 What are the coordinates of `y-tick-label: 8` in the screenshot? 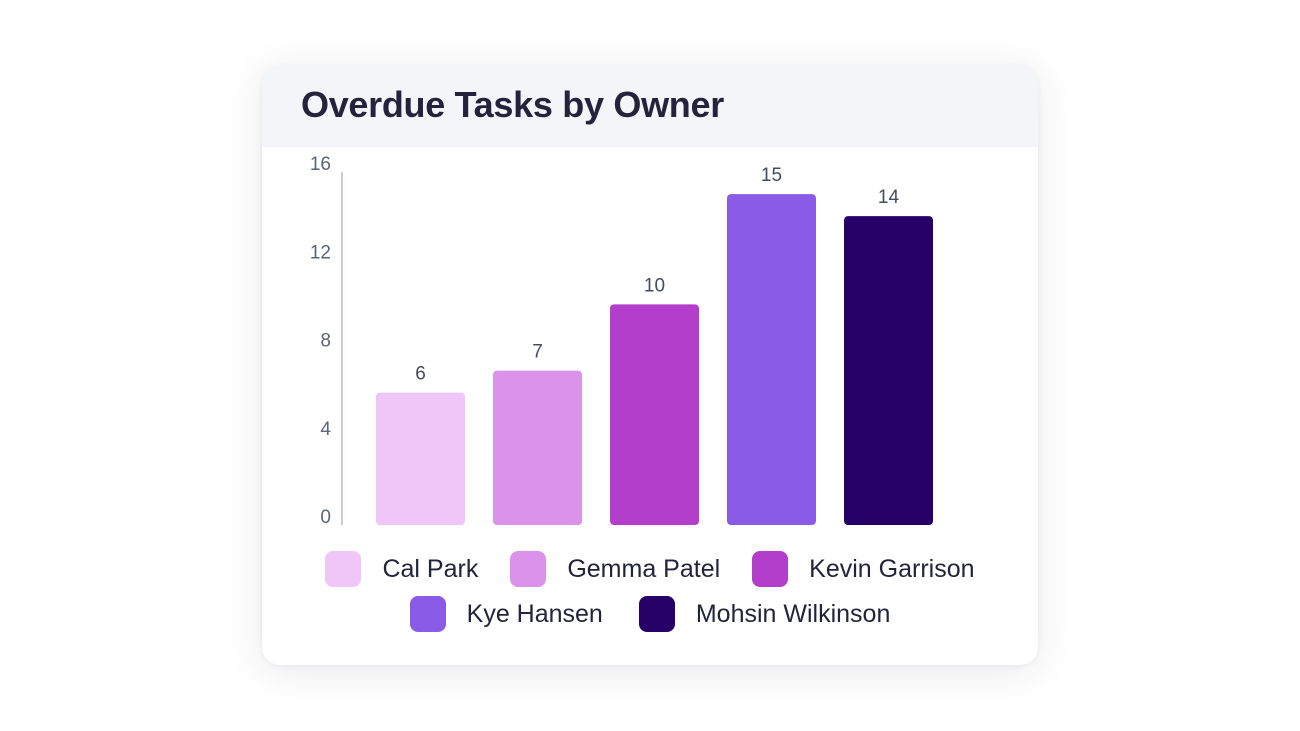 It's located at (325, 341).